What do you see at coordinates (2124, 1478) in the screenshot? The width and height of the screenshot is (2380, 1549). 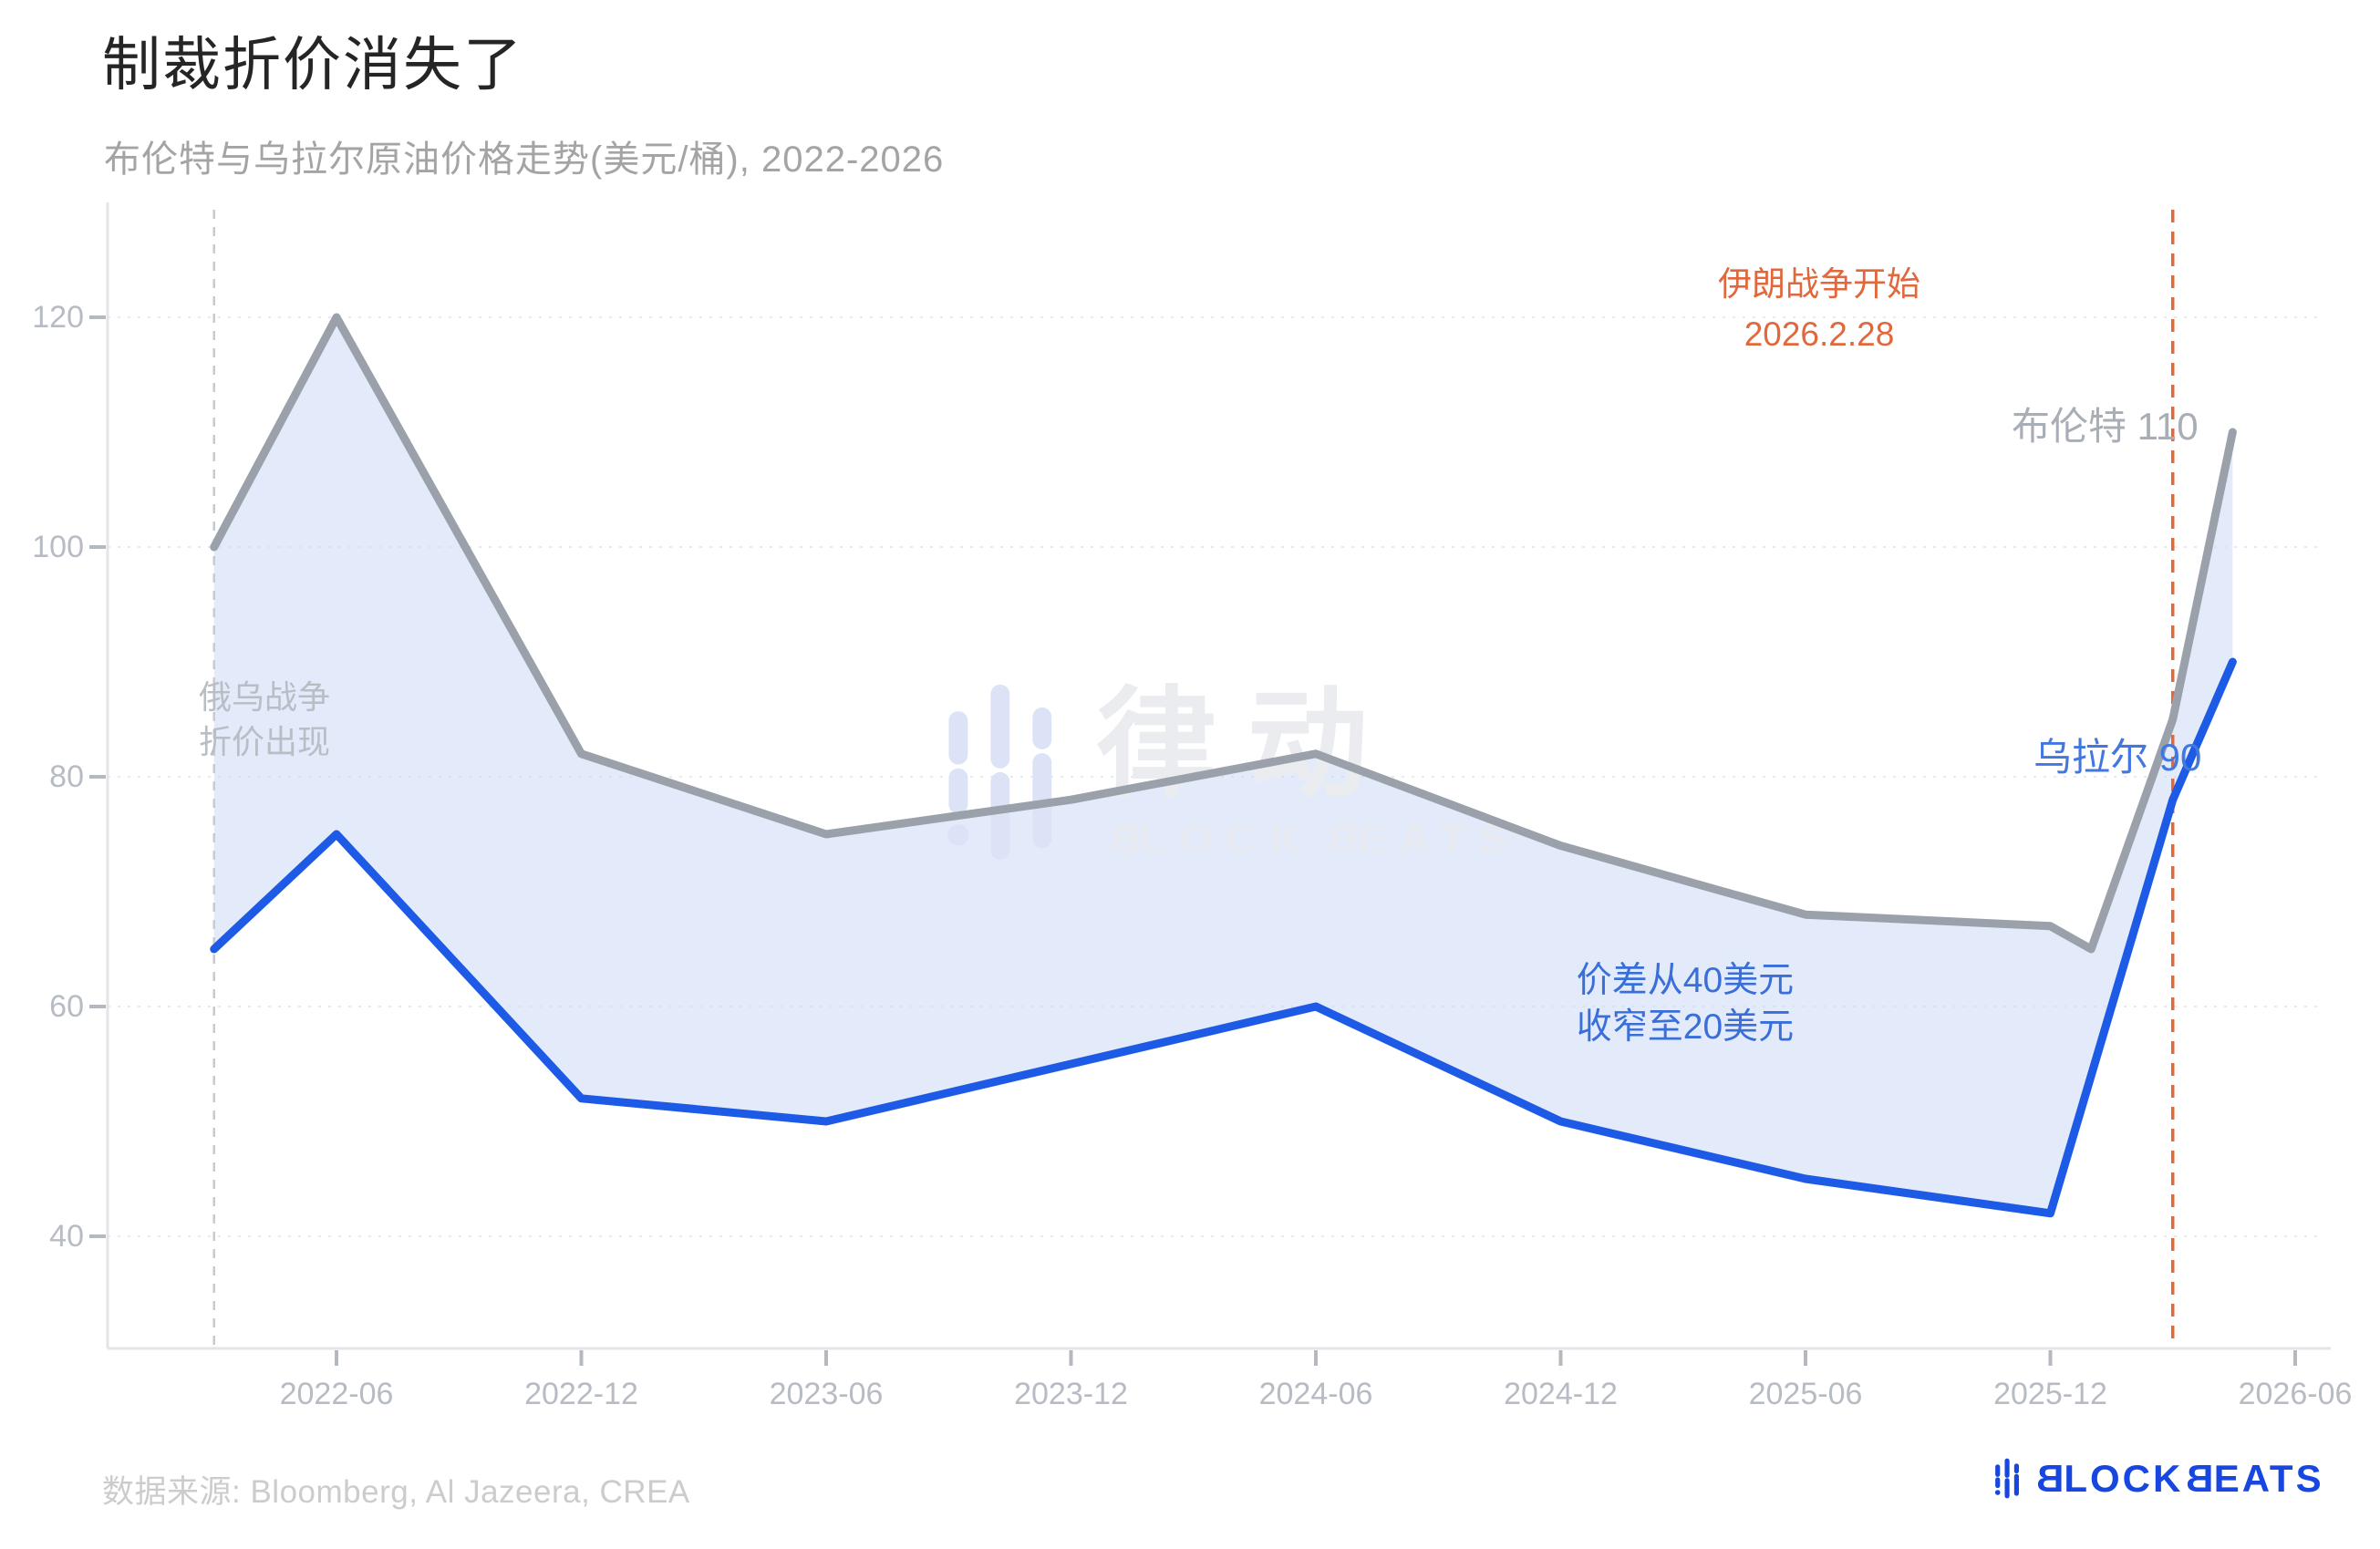 I see `logo-lock: LOCK` at bounding box center [2124, 1478].